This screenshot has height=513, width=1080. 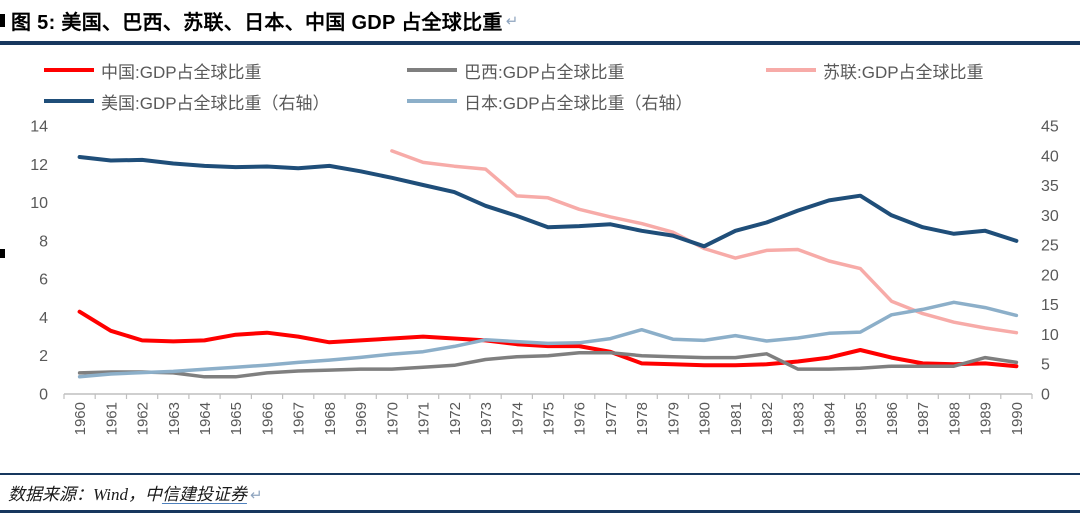 I want to click on x-axis-label: 1981, so click(x=736, y=418).